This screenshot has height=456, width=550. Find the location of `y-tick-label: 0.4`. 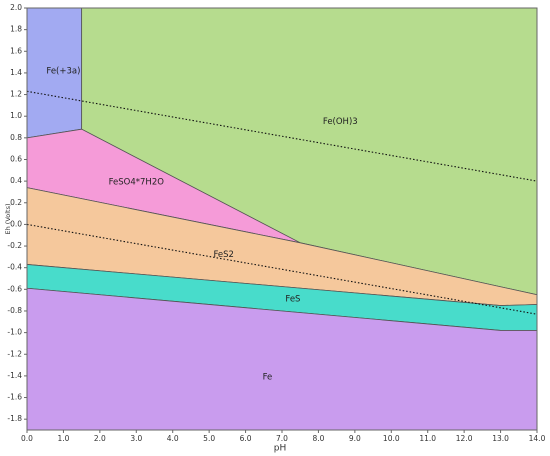

y-tick-label: 0.4 is located at coordinates (16, 180).